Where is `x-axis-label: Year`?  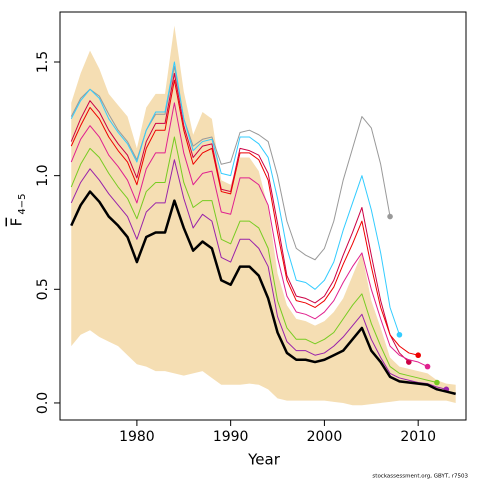
x-axis-label: Year is located at coordinates (264, 460).